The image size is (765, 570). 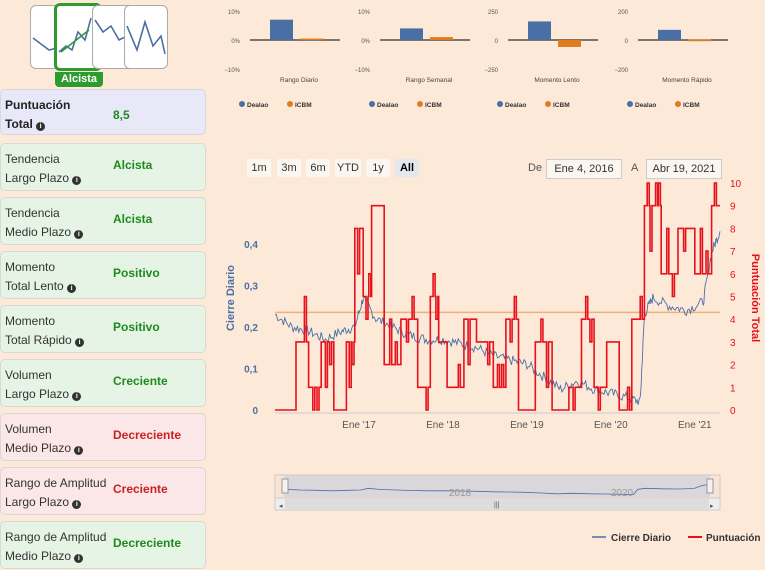 I want to click on date-from-input: Ene 4, 2016, so click(x=584, y=169).